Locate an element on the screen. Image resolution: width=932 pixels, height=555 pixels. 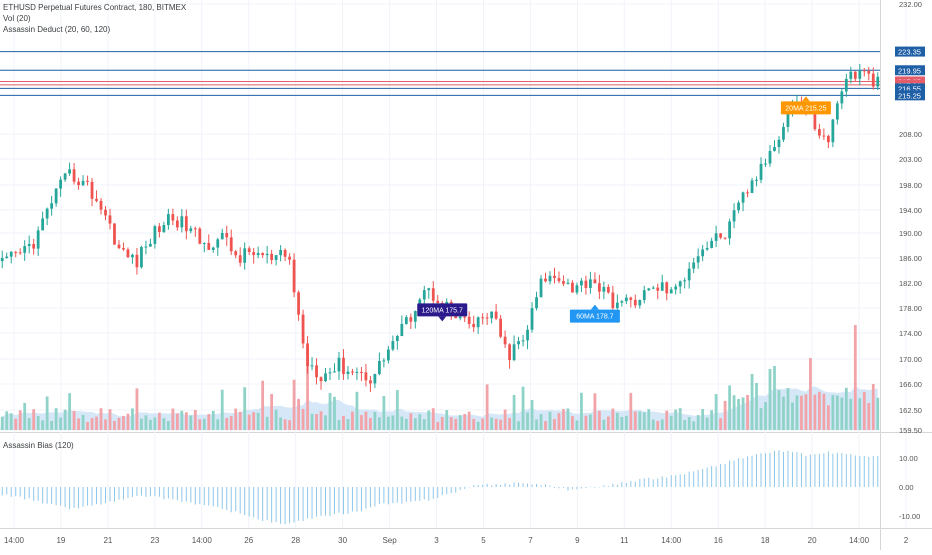
ma-tag: 60MA 178.7 is located at coordinates (594, 313).